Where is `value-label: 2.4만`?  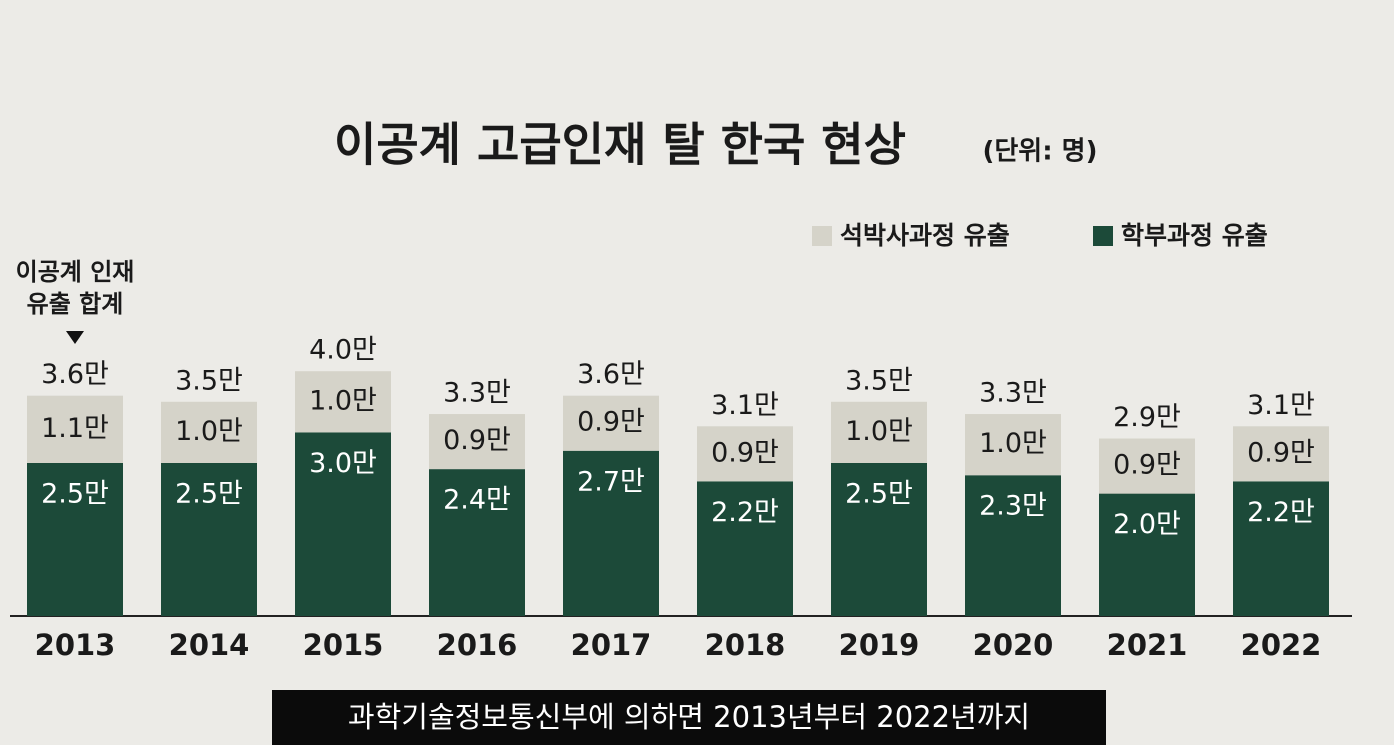 value-label: 2.4만 is located at coordinates (477, 500).